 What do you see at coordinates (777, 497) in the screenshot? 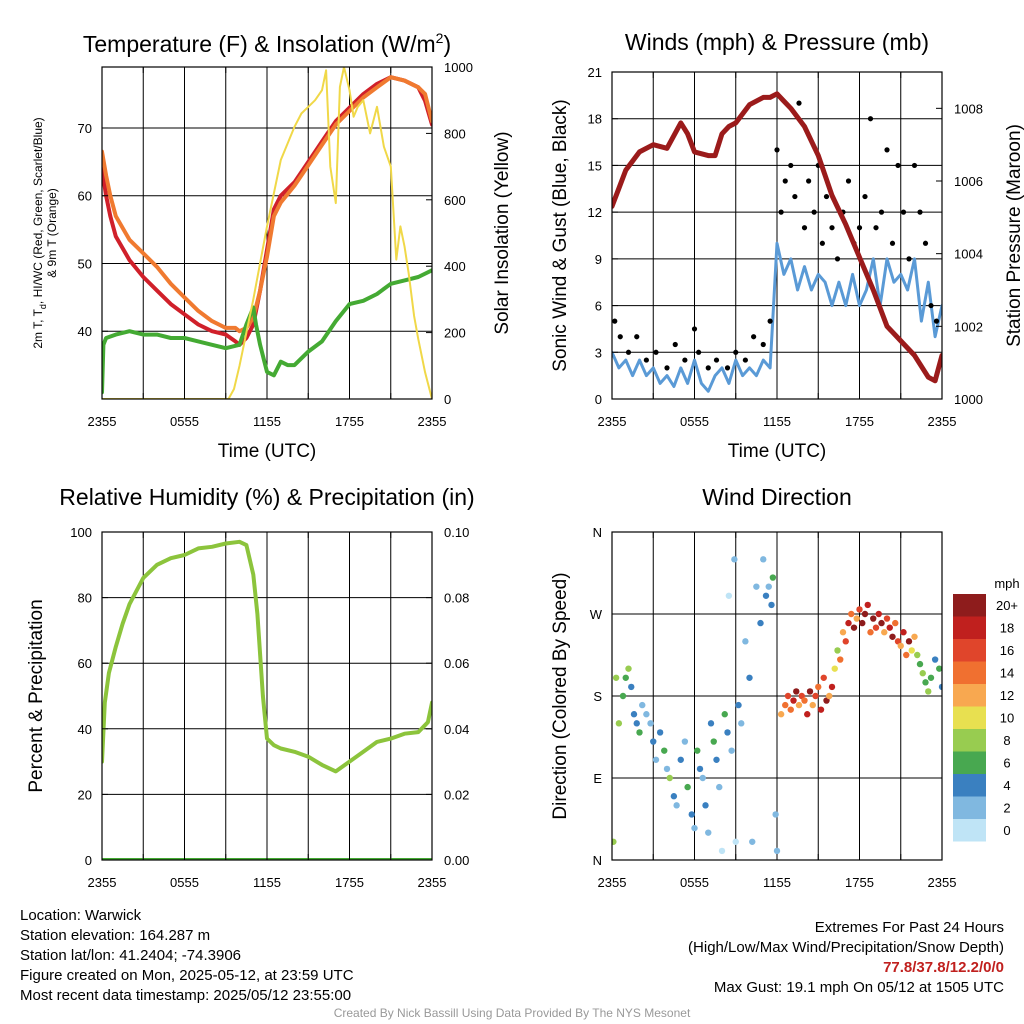
I see `chart-title: Wind Direction` at bounding box center [777, 497].